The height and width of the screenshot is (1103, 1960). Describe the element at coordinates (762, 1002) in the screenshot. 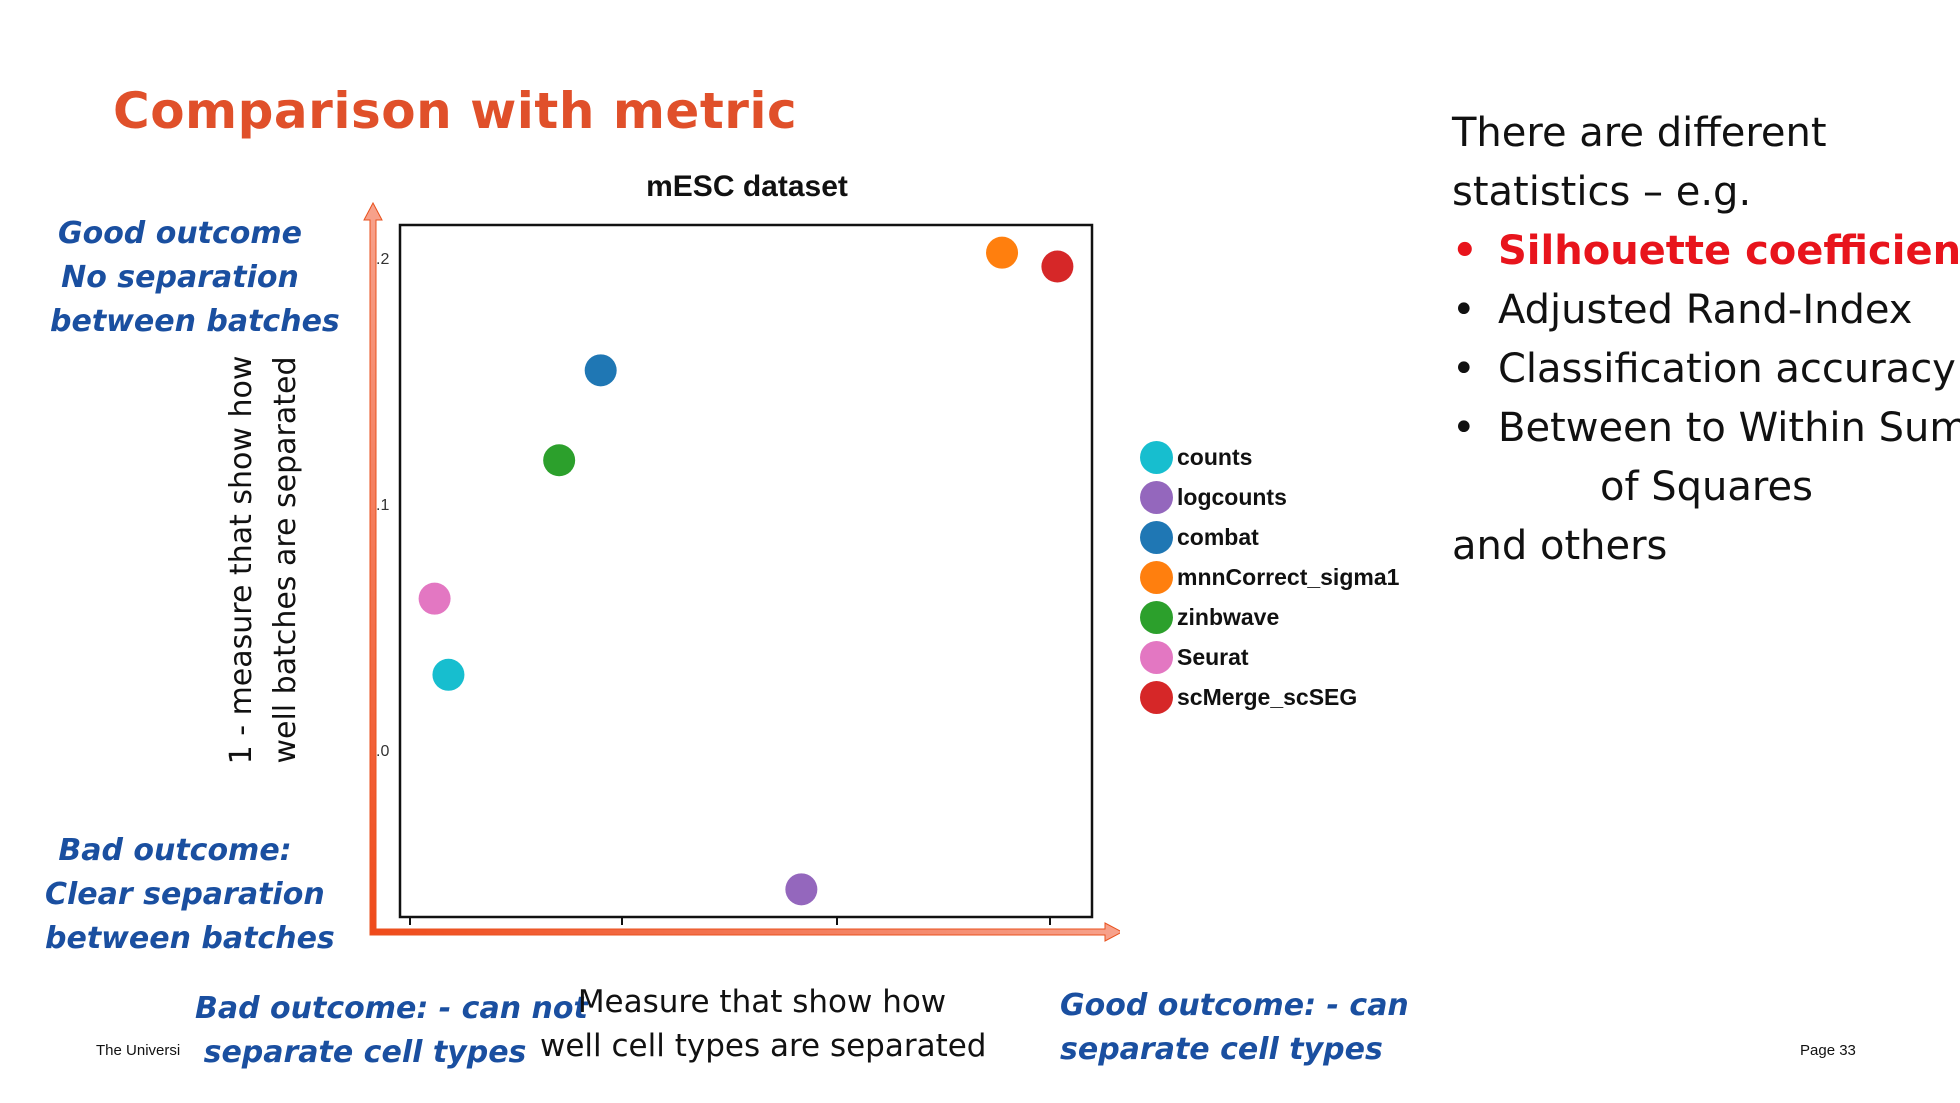

I see `x-desc-line: Measure that show how` at that location.